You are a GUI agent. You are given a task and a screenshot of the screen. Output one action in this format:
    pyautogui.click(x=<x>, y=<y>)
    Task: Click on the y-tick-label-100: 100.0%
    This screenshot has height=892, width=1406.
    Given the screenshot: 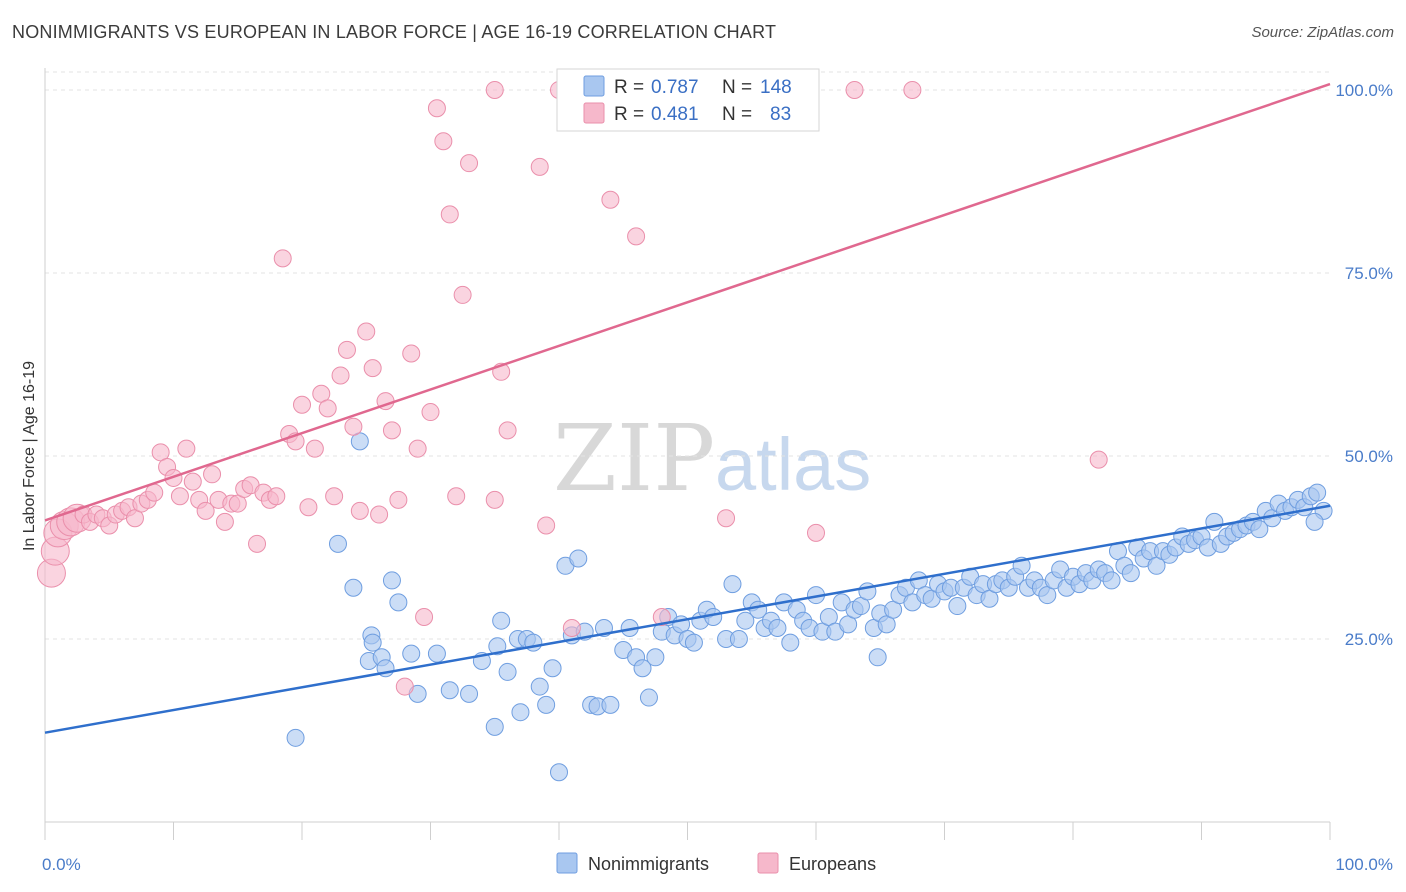 What is the action you would take?
    pyautogui.click(x=1364, y=90)
    